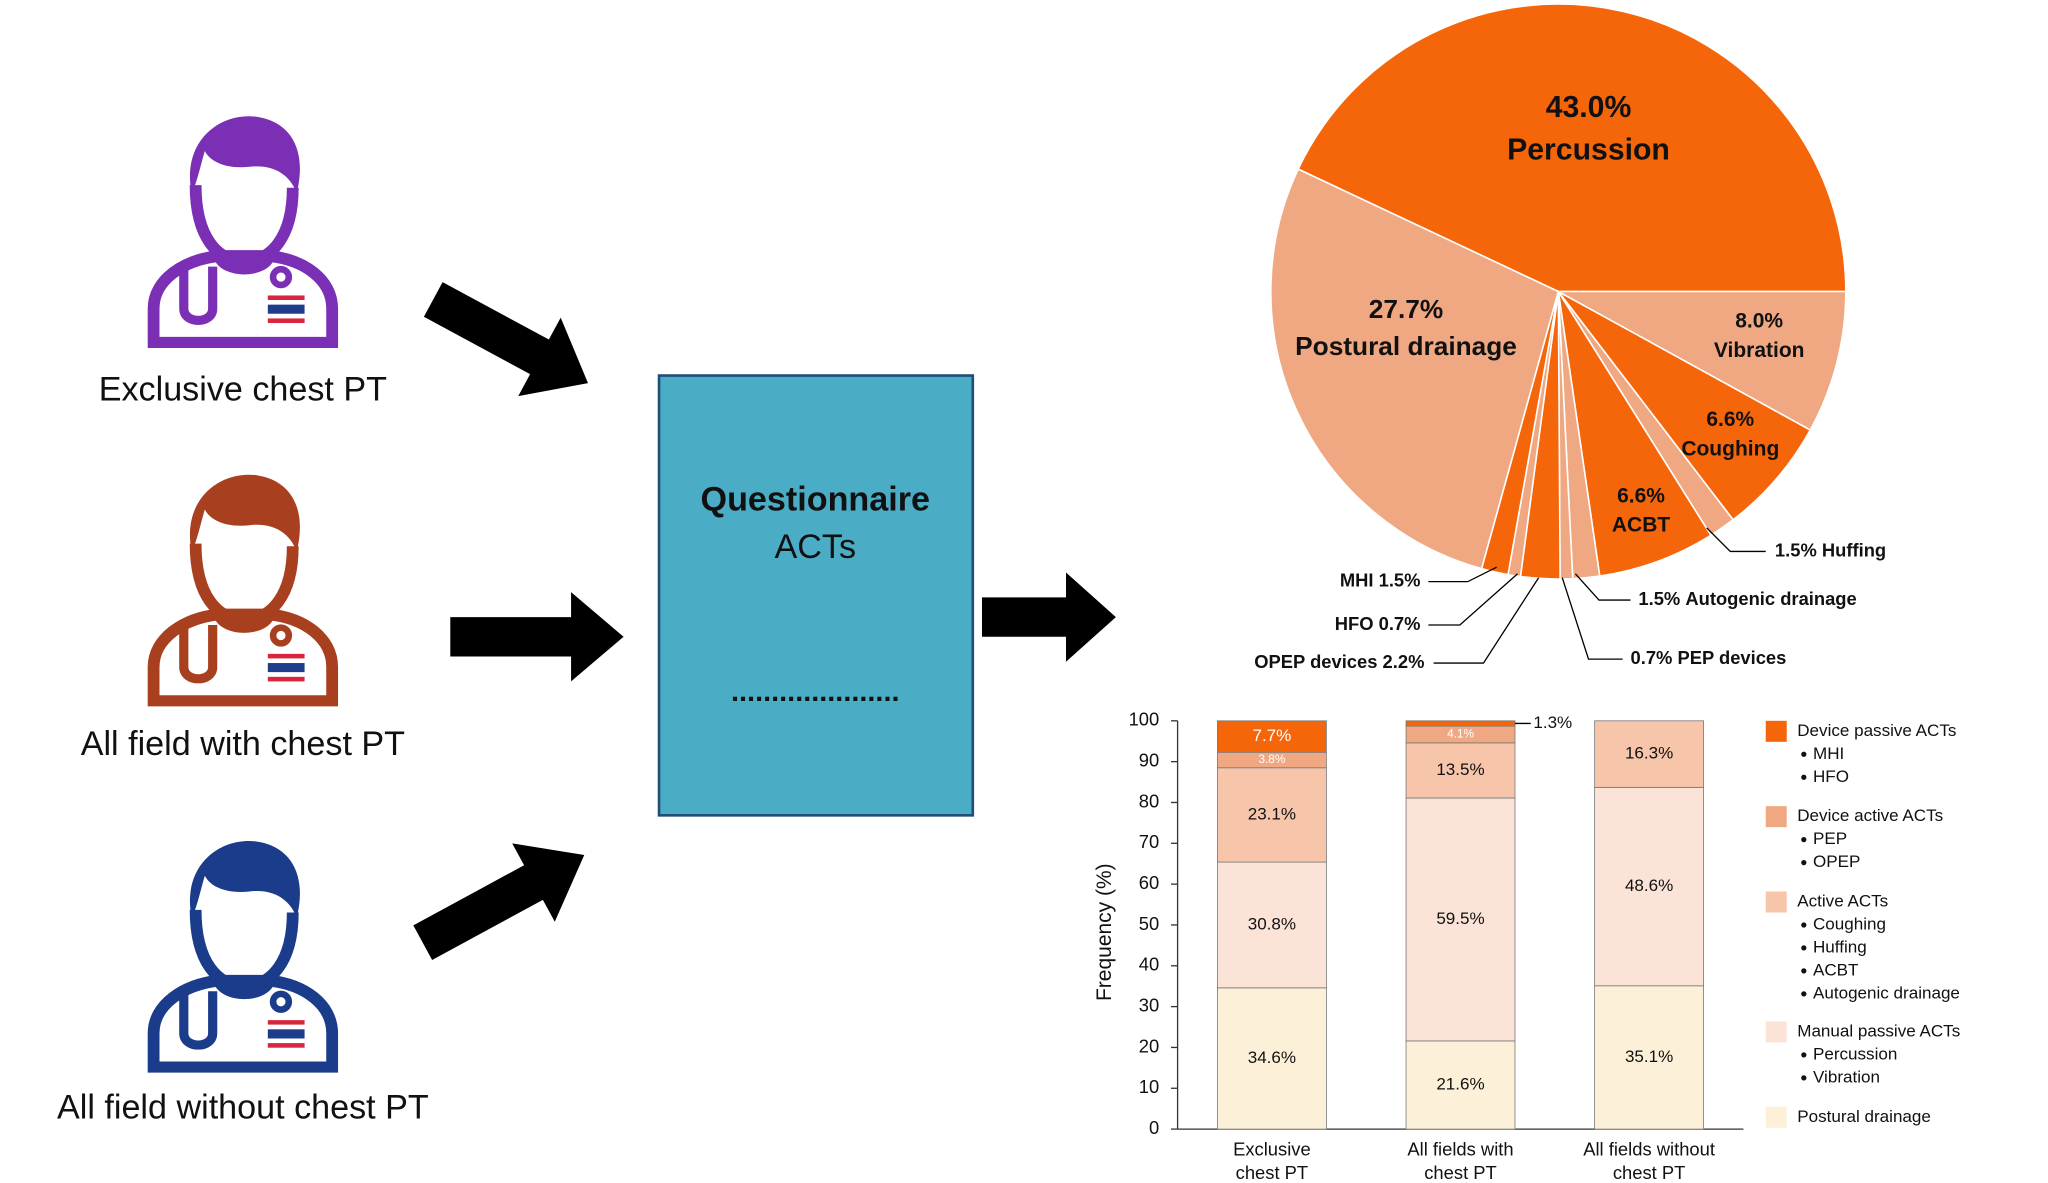 The width and height of the screenshot is (2048, 1183). Describe the element at coordinates (1460, 1160) in the screenshot. I see `x-tick-label: All fields with chest PT` at that location.